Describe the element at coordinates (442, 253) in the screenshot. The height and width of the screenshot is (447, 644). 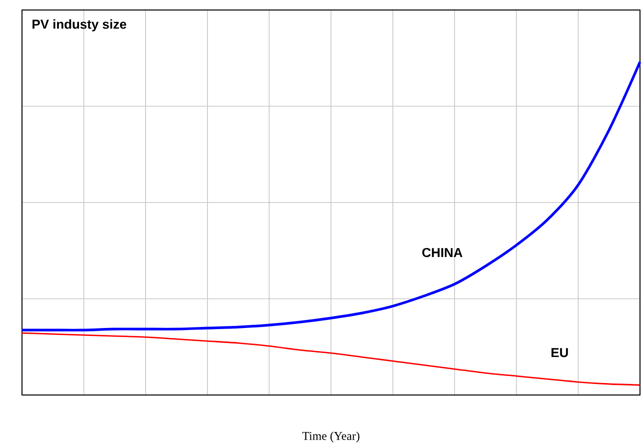
I see `series-label: CHINA` at that location.